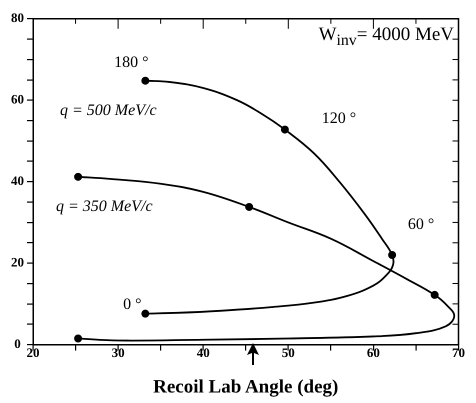  I want to click on x-axis-title: Recoil Lab Angle (deg), so click(245, 387).